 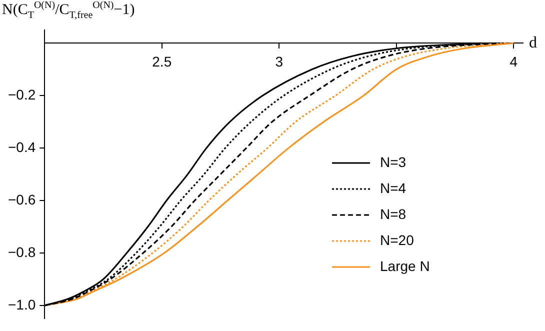 What do you see at coordinates (22, 146) in the screenshot?
I see `y-tick-label: −0.4` at bounding box center [22, 146].